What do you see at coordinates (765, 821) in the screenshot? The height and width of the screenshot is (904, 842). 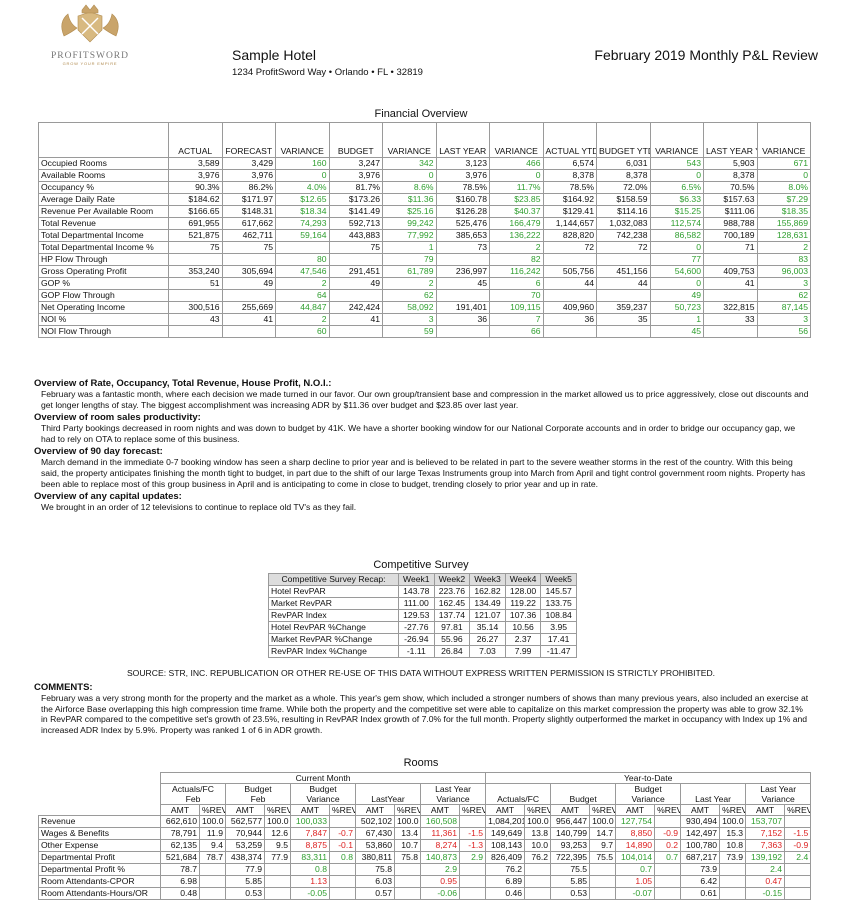 I see `cell: 153,707` at bounding box center [765, 821].